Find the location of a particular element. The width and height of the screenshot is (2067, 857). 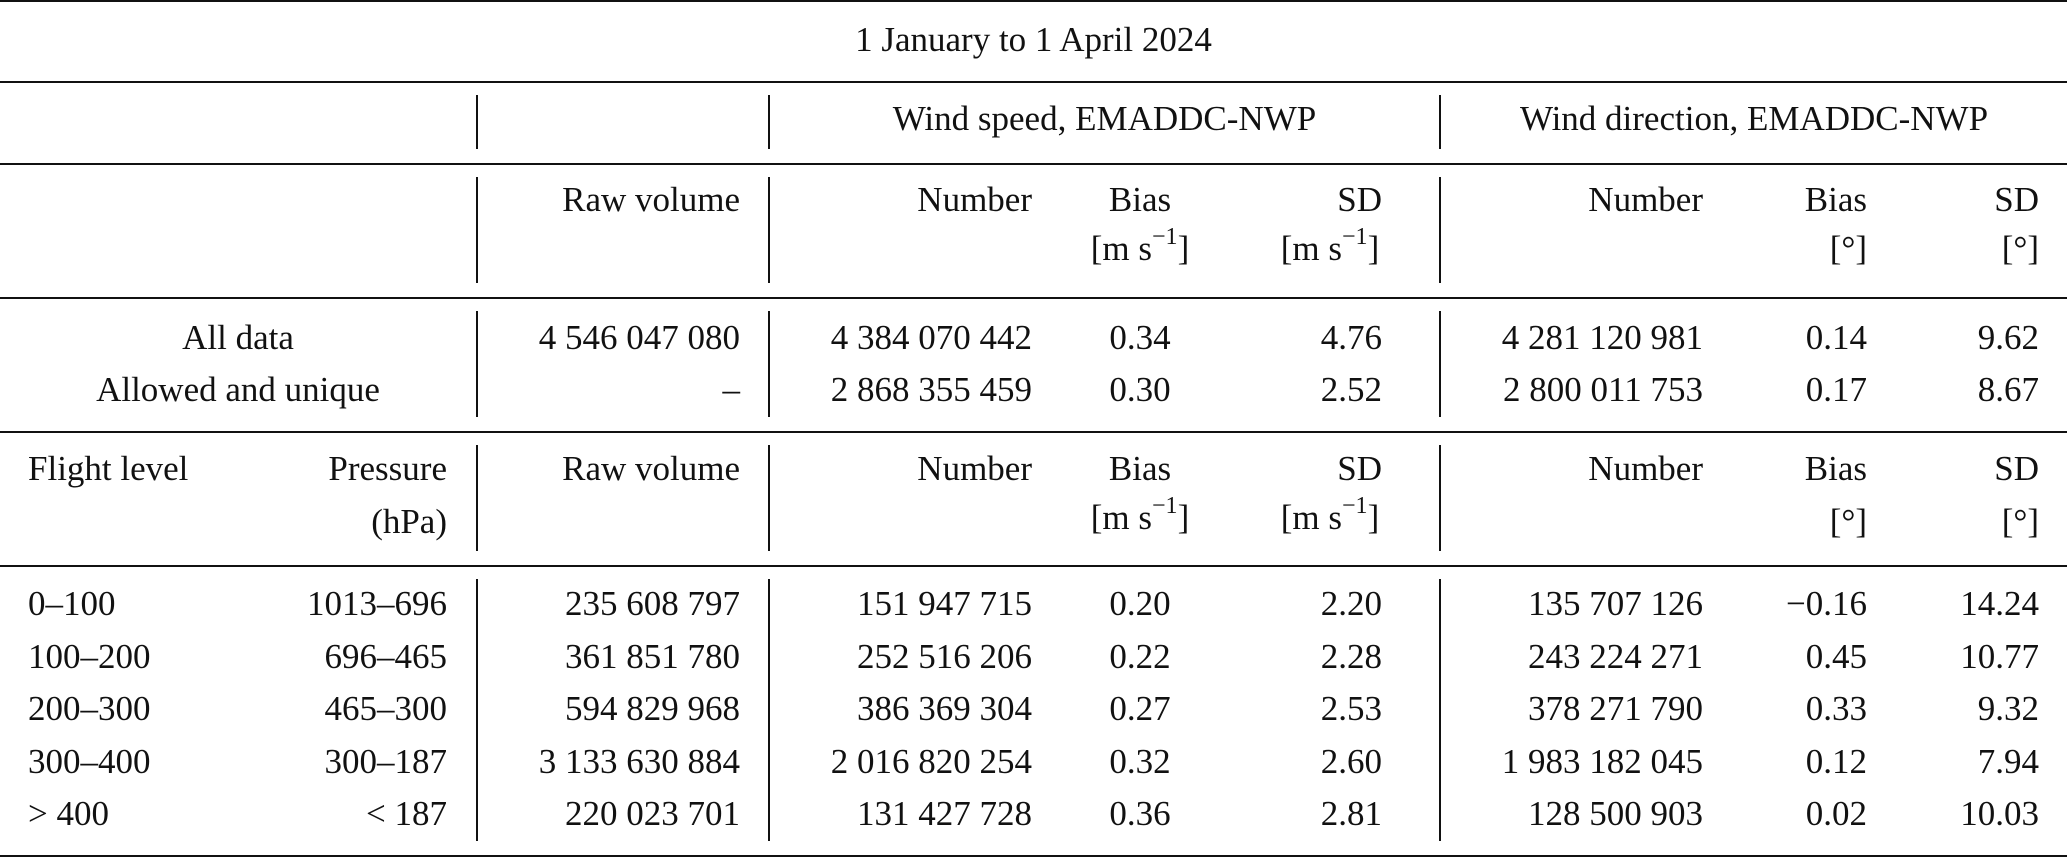

header-wd-bias: Bias is located at coordinates (1835, 199).